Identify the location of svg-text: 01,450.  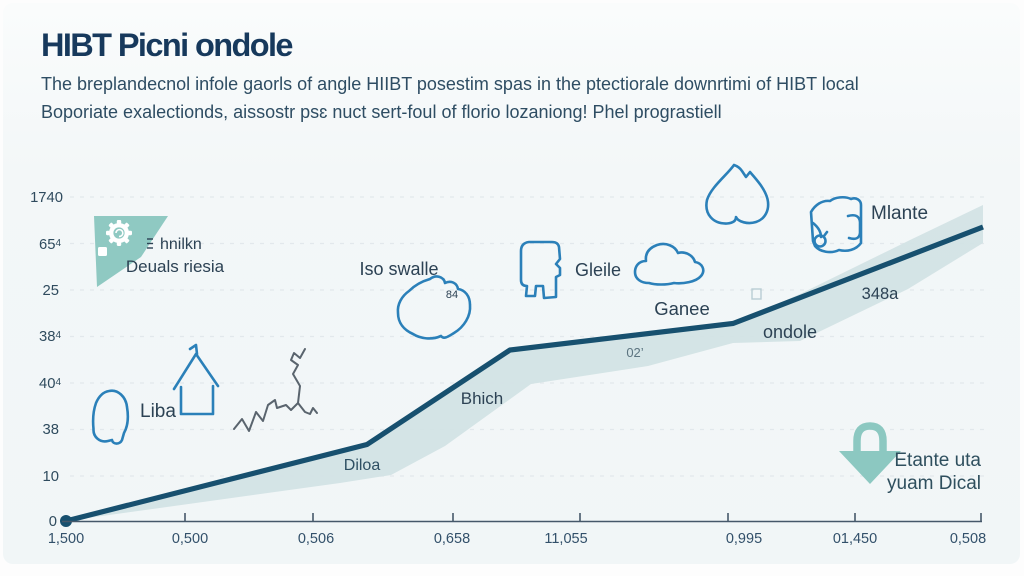
(855, 539).